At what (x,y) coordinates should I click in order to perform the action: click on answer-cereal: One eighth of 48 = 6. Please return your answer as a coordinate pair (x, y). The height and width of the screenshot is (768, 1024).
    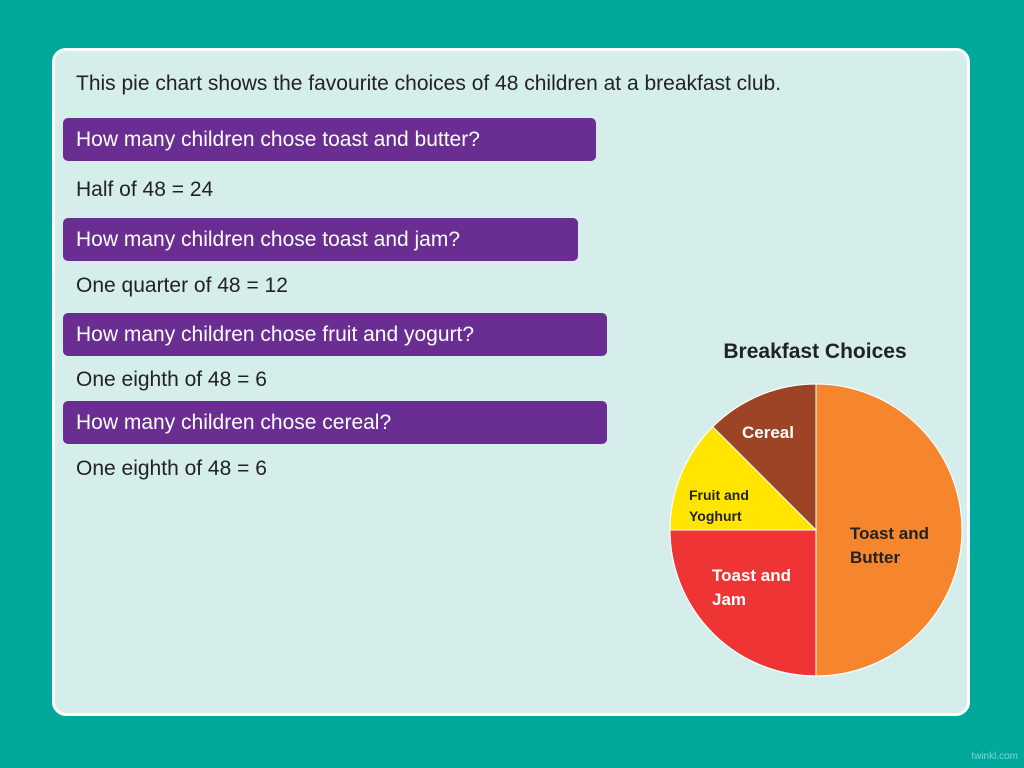
    Looking at the image, I should click on (171, 468).